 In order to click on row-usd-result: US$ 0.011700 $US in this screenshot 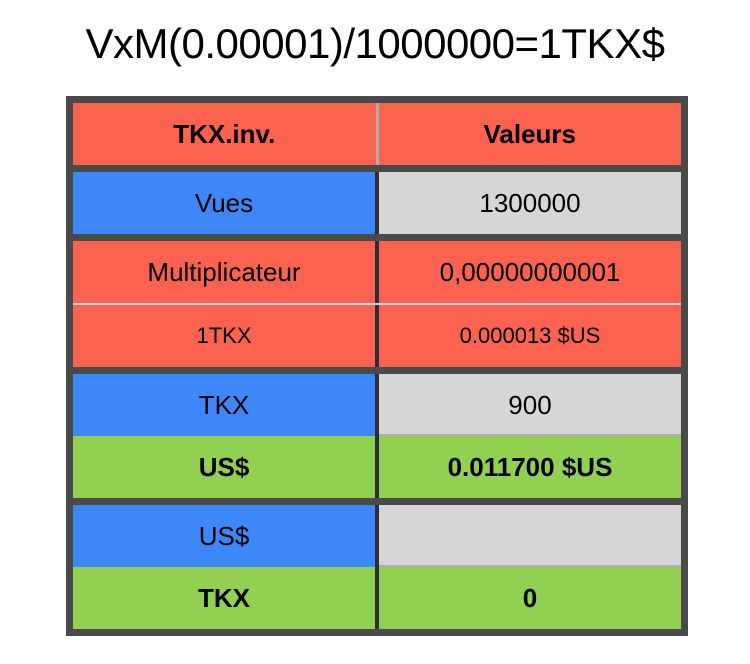, I will do `click(377, 467)`.